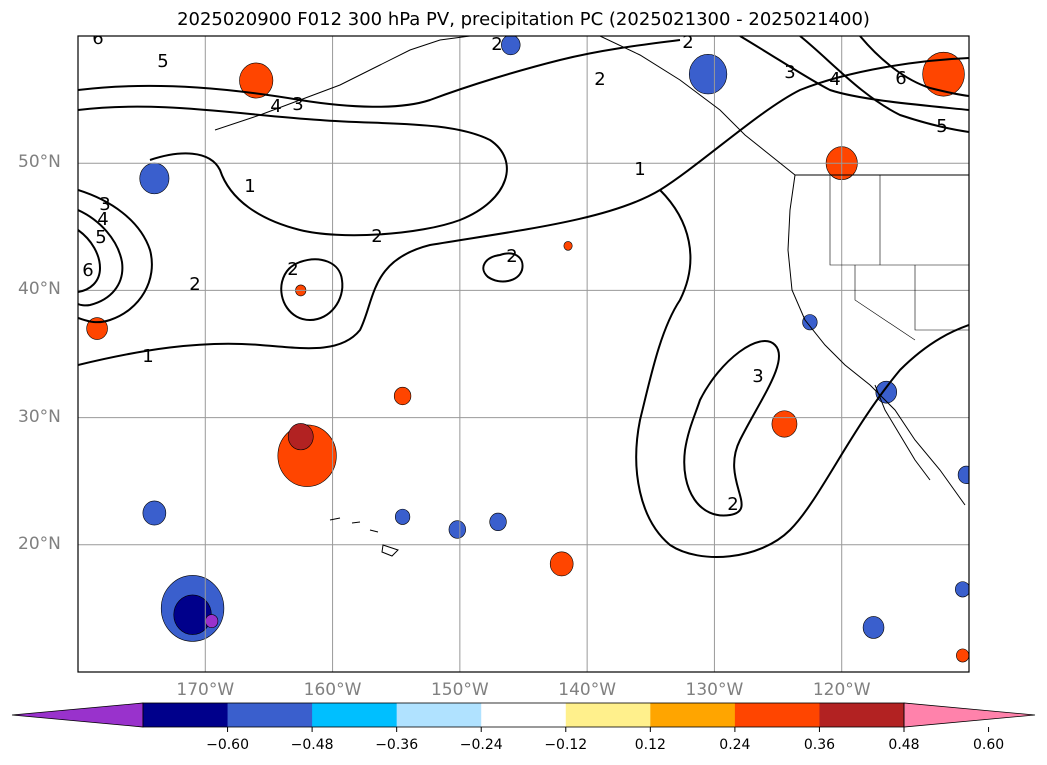  Describe the element at coordinates (819, 745) in the screenshot. I see `colorbar-tick-label: 0.36` at that location.